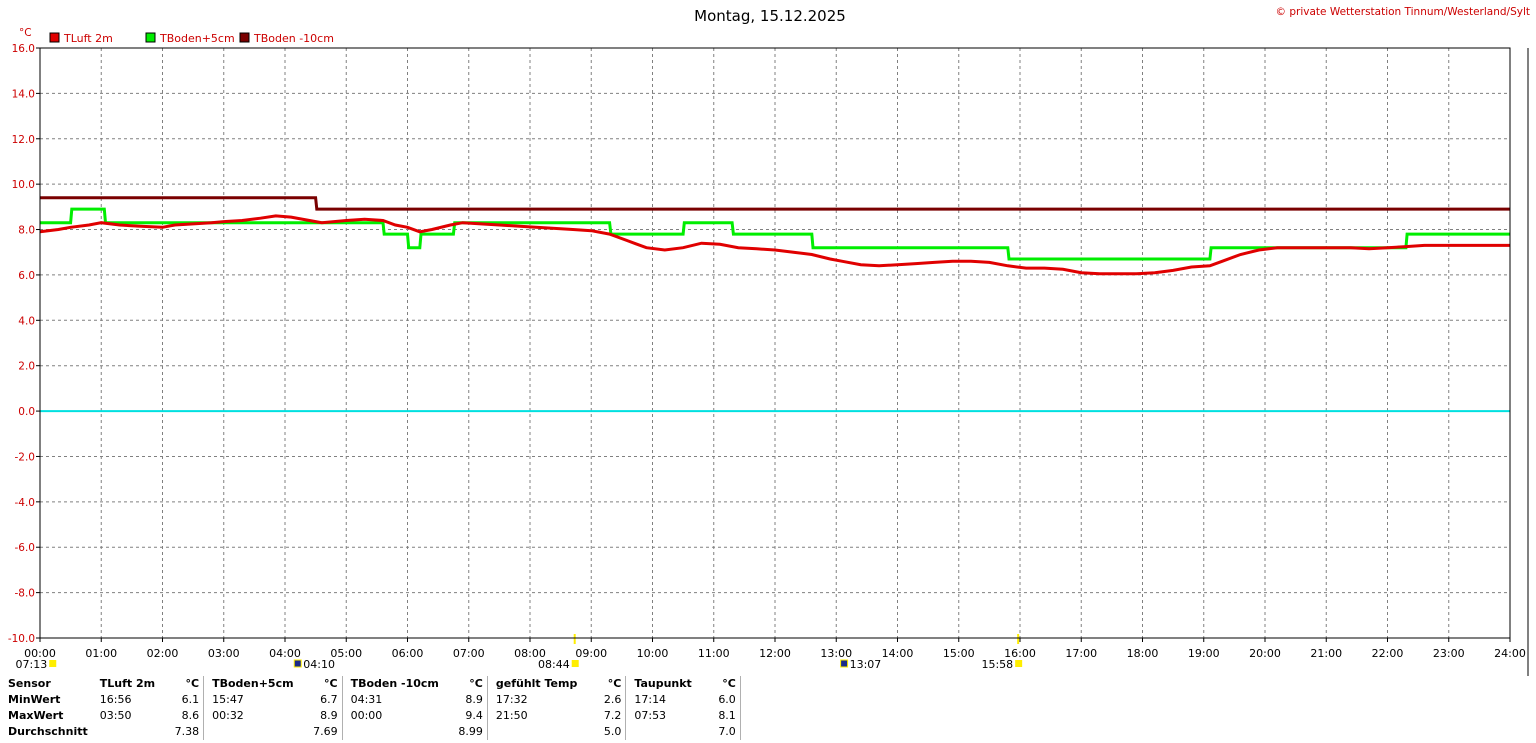 The height and width of the screenshot is (743, 1536). I want to click on x-tick-label: 01:00, so click(101, 653).